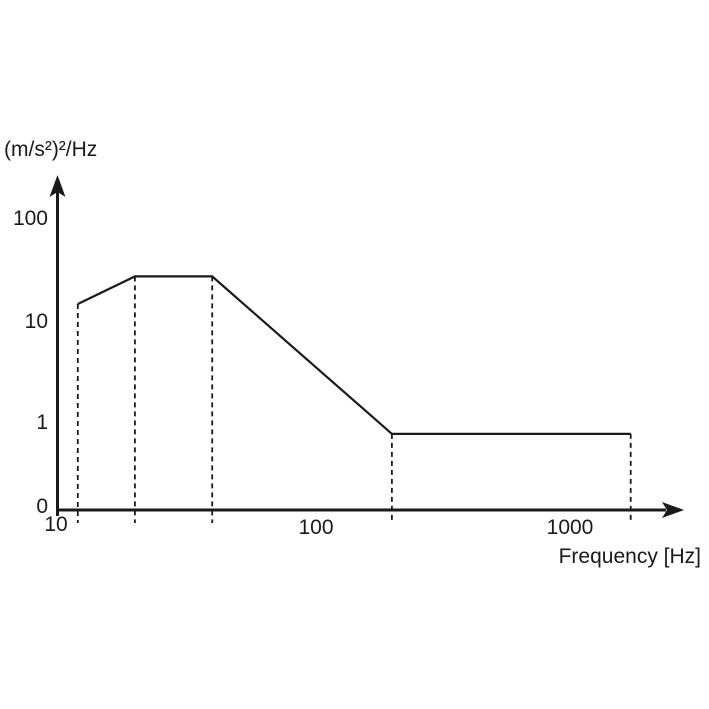 The height and width of the screenshot is (709, 709). What do you see at coordinates (673, 510) in the screenshot?
I see `x-axis-arrowhead-icon` at bounding box center [673, 510].